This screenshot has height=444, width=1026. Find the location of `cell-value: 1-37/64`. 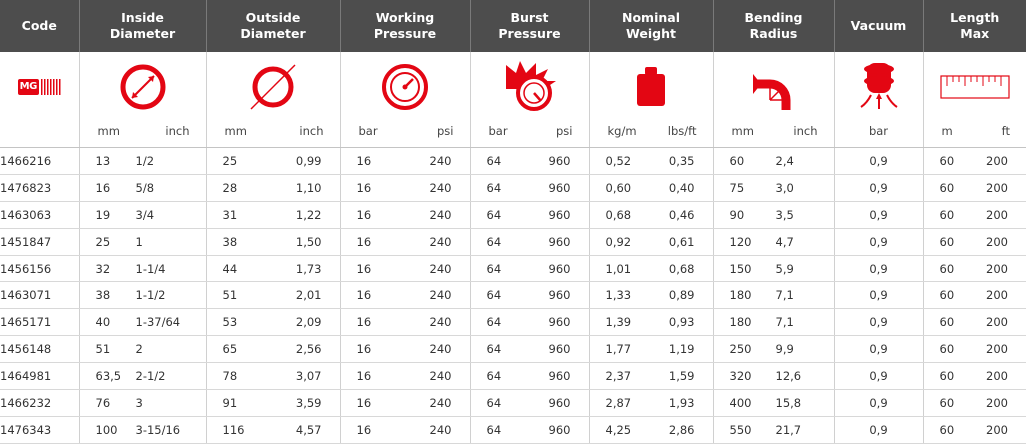

cell-value: 1-37/64 is located at coordinates (158, 322).